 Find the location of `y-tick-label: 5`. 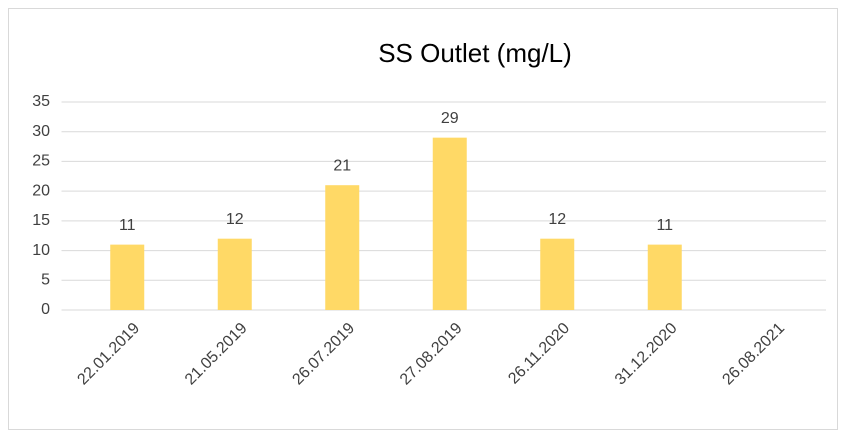

y-tick-label: 5 is located at coordinates (45, 280).